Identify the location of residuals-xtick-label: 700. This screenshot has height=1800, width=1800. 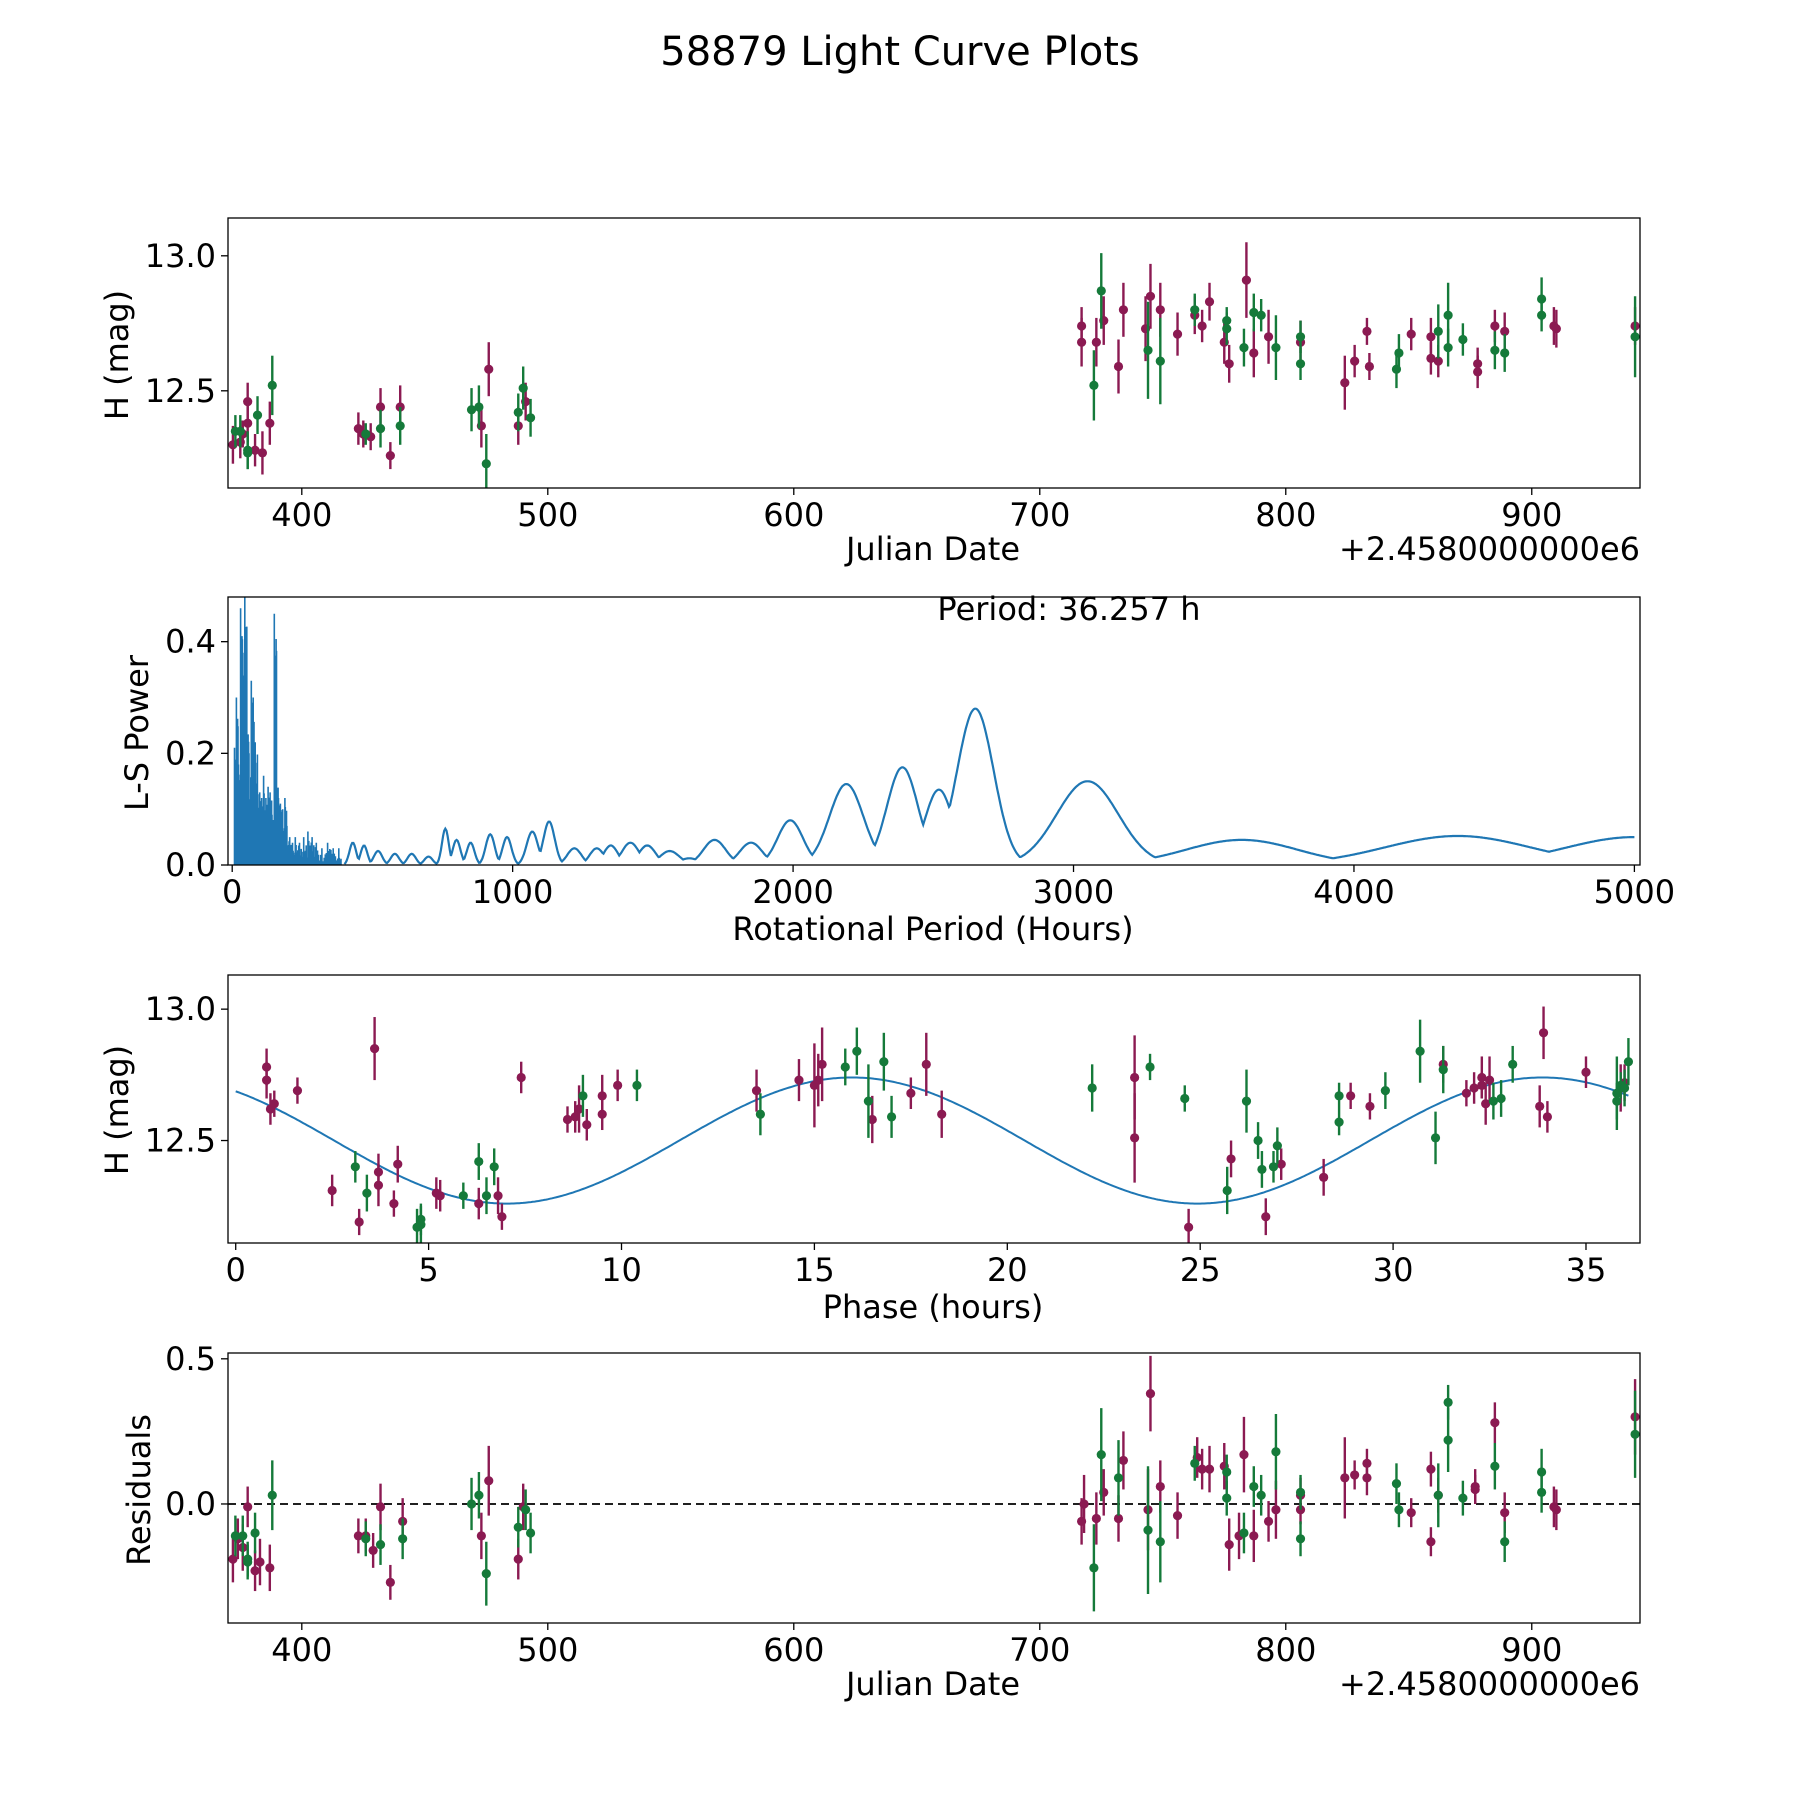
(1039, 1650).